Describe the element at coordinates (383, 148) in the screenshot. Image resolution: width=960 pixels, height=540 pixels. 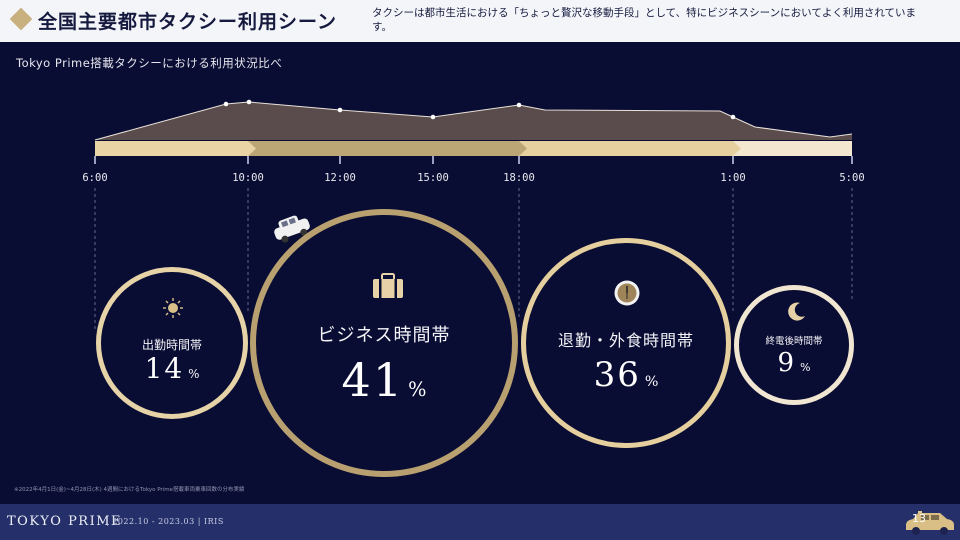
I see `band-business` at that location.